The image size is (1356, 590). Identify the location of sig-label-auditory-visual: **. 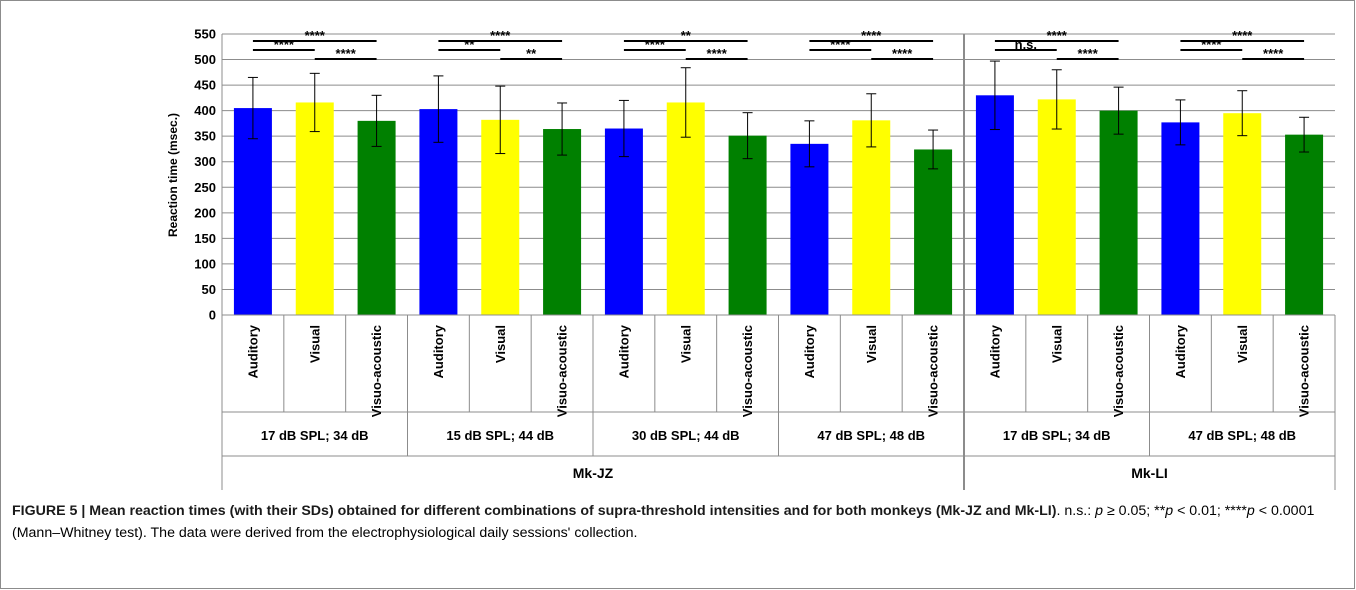
(469, 44).